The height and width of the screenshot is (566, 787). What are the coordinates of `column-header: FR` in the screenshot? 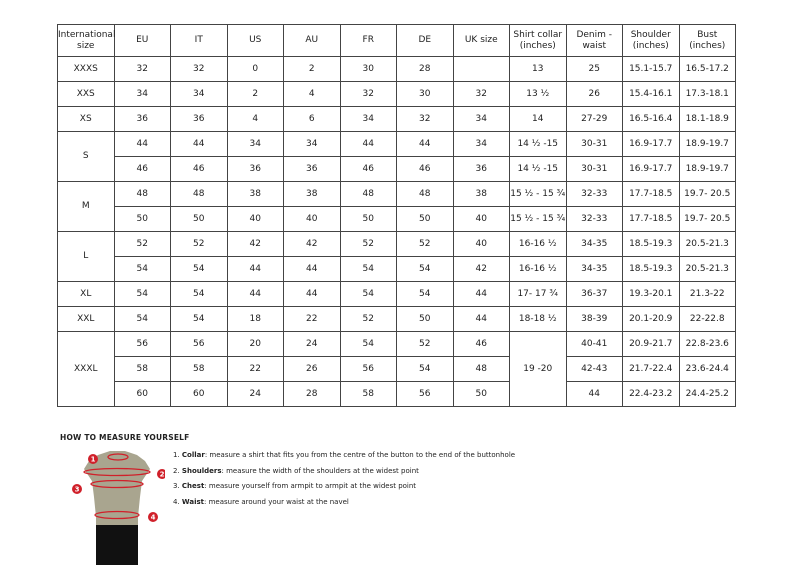 It's located at (368, 40).